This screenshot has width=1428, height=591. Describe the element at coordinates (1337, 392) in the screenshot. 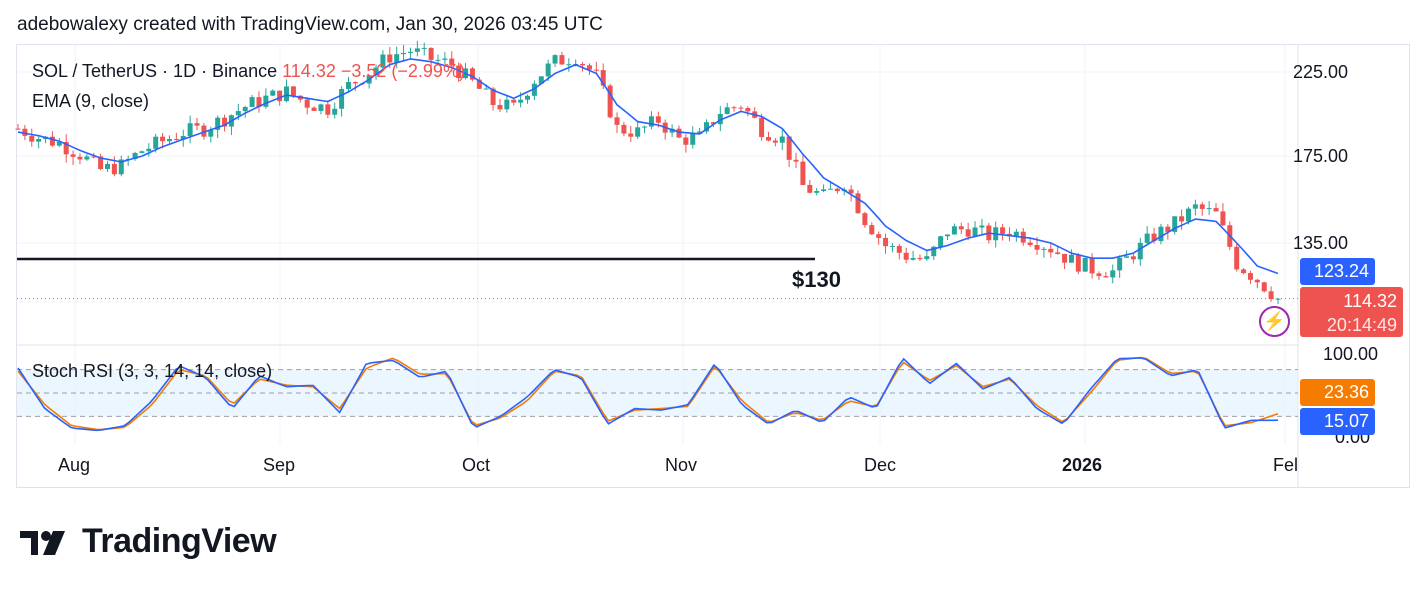

I see `stoch-d-badge: 23.36` at that location.